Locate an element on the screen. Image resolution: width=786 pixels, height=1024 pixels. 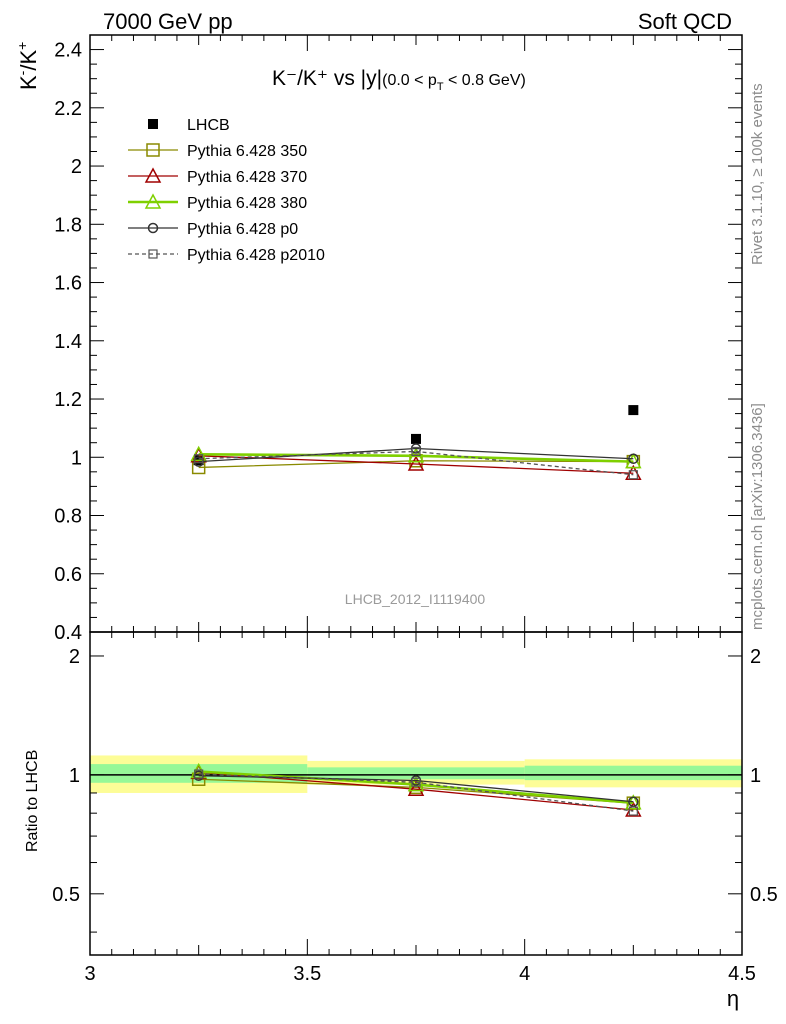
ratio-ytick-label-right: 0.5 is located at coordinates (764, 895).